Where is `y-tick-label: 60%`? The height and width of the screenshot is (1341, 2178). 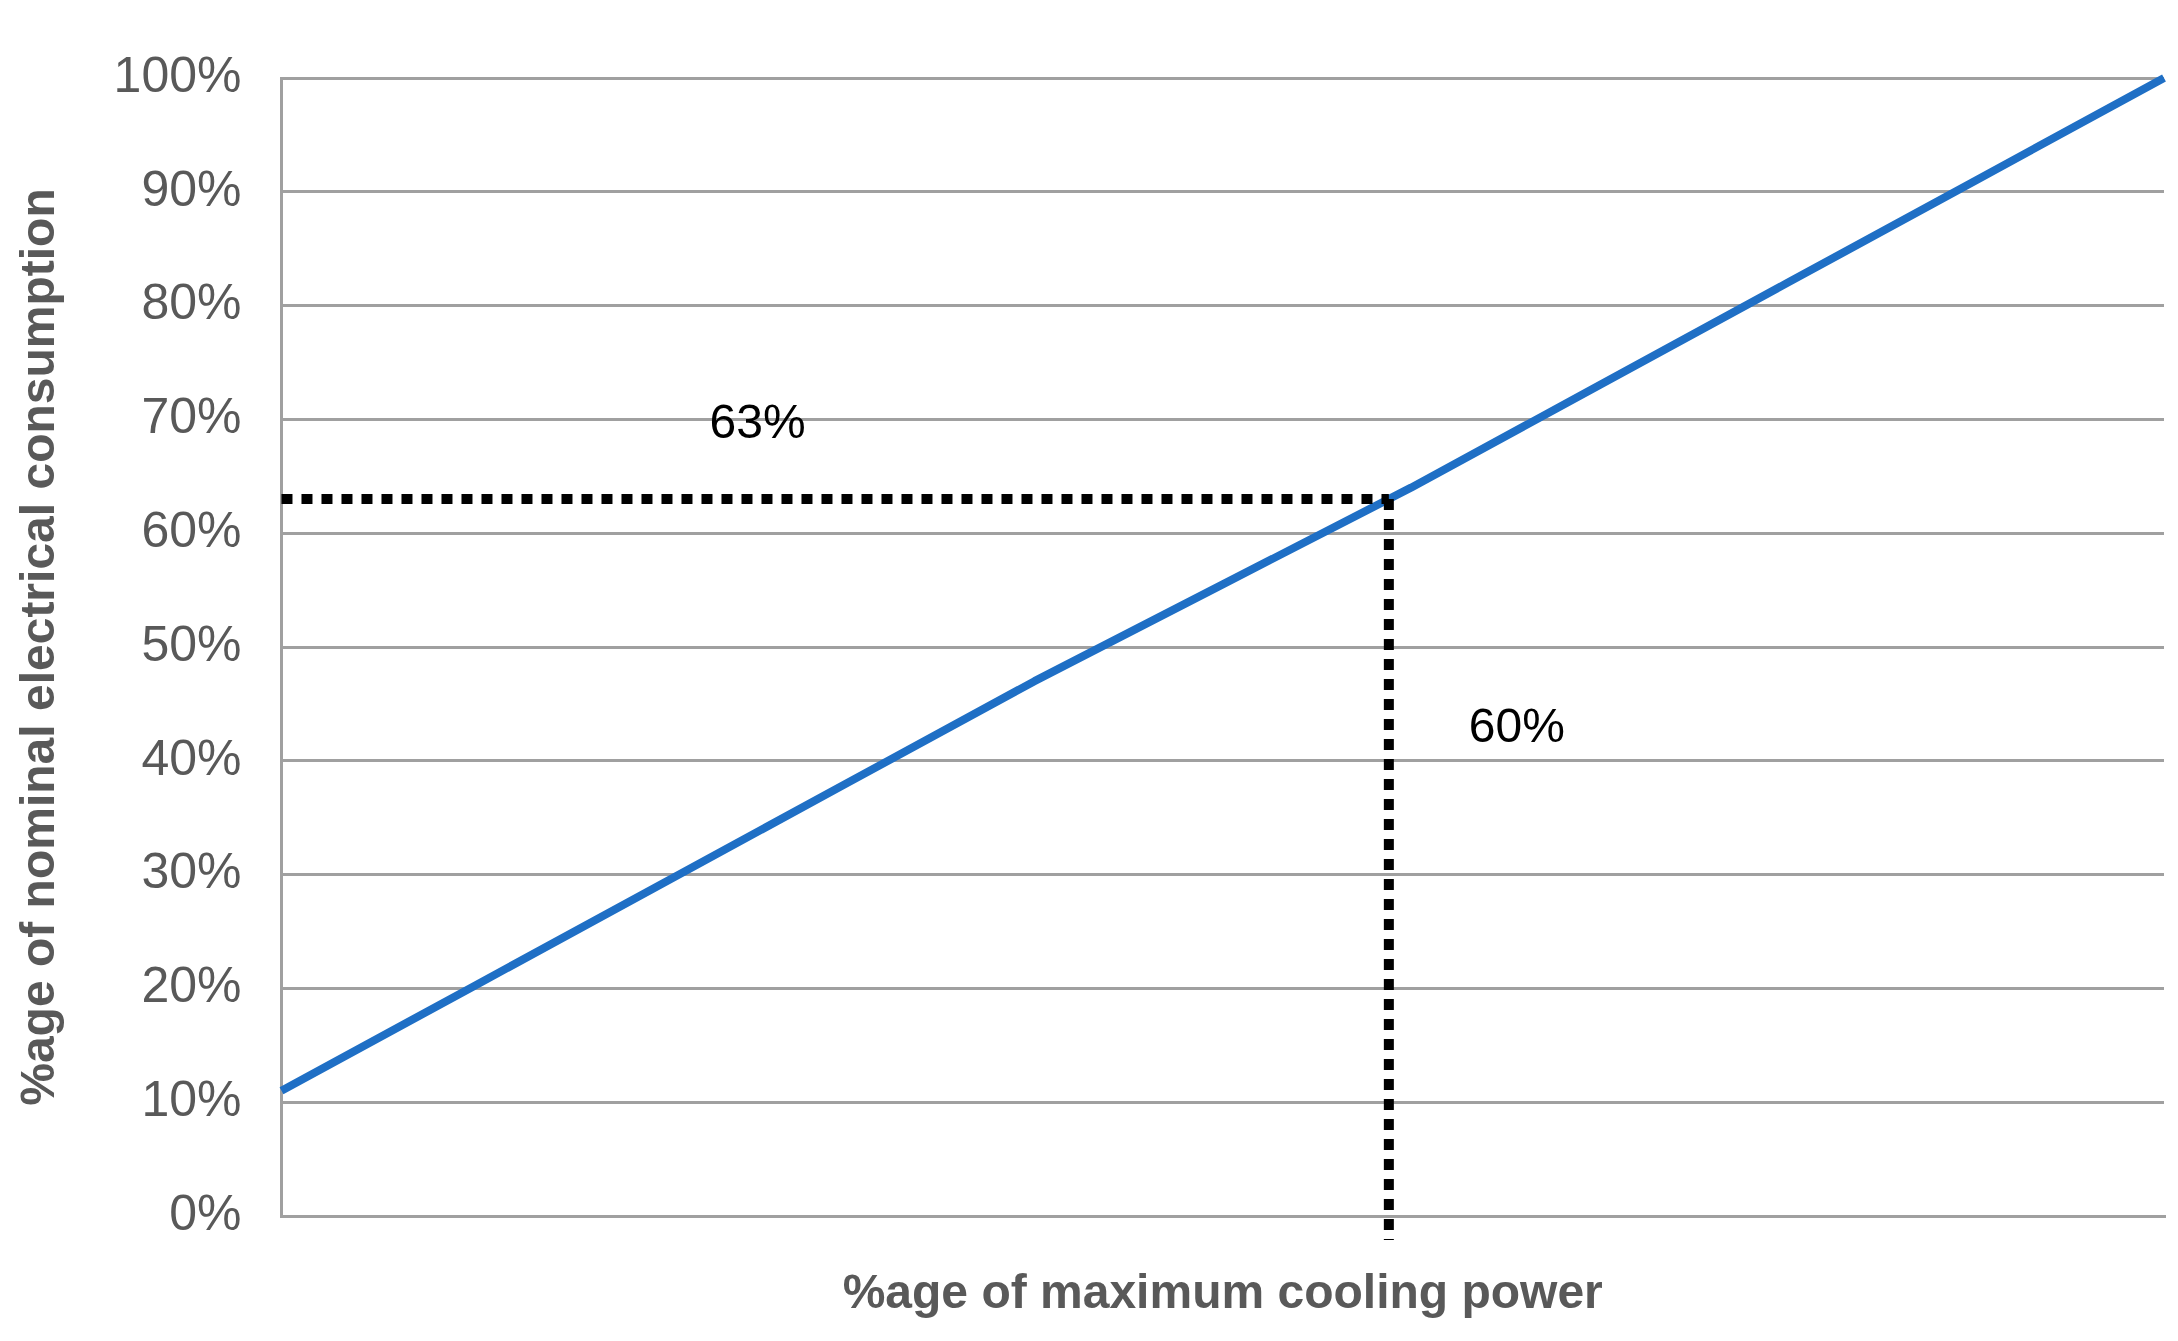 y-tick-label: 60% is located at coordinates (191, 529).